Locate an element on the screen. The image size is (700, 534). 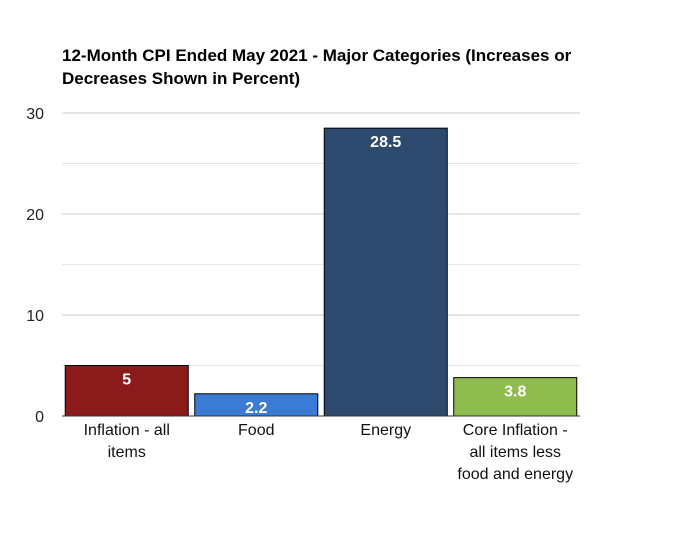
data-label: 3.8 is located at coordinates (515, 392).